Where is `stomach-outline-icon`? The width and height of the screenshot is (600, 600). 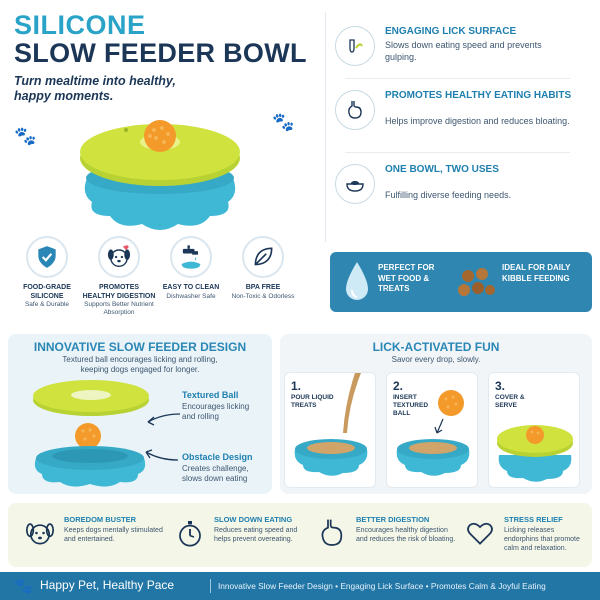 stomach-outline-icon is located at coordinates (332, 533).